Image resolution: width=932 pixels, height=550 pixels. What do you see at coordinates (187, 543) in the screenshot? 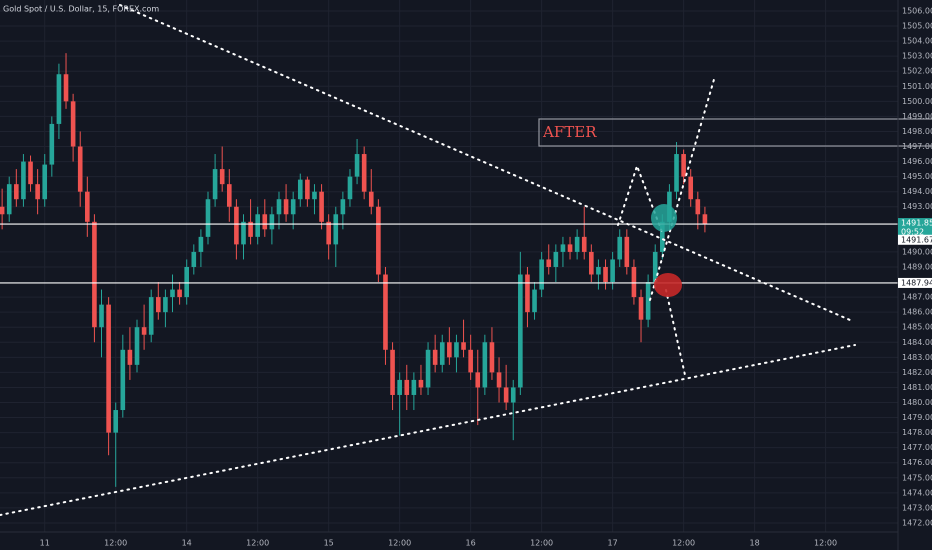
I see `x-tick-label: 14` at bounding box center [187, 543].